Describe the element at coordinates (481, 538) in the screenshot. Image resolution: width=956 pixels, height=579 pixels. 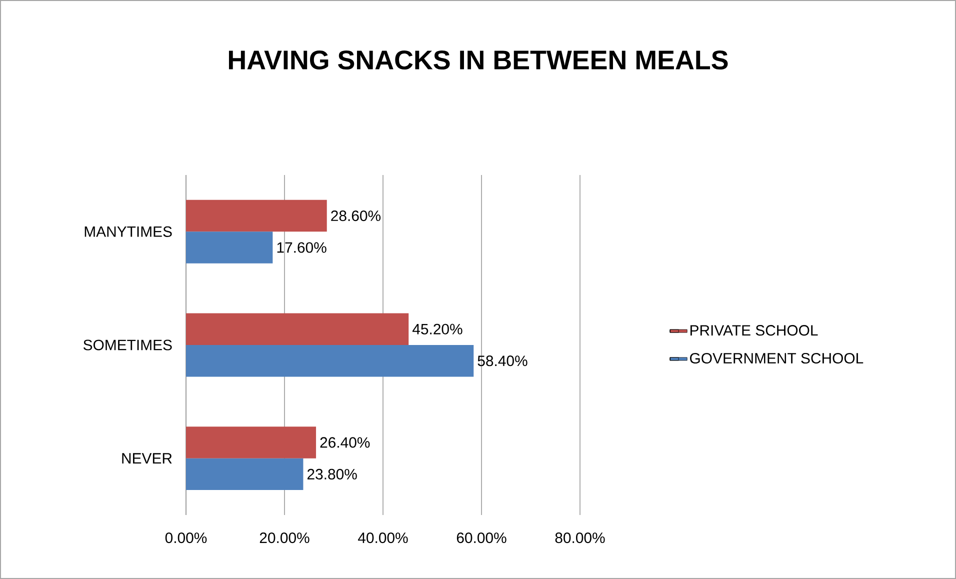
I see `x-tick-label: 60.00%` at that location.